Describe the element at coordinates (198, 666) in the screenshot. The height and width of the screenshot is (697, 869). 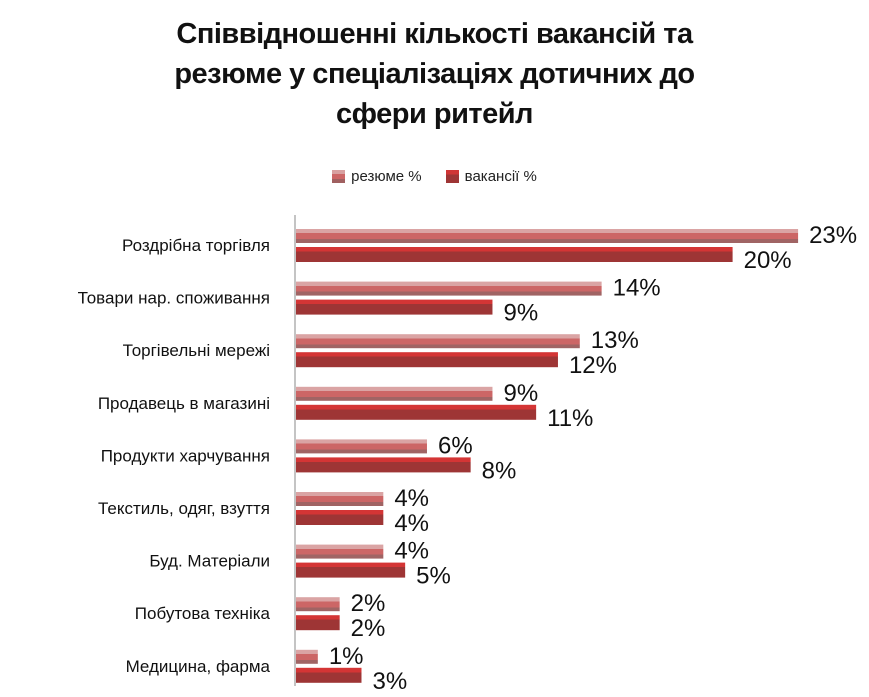
I see `category-label: Медицина, фарма` at that location.